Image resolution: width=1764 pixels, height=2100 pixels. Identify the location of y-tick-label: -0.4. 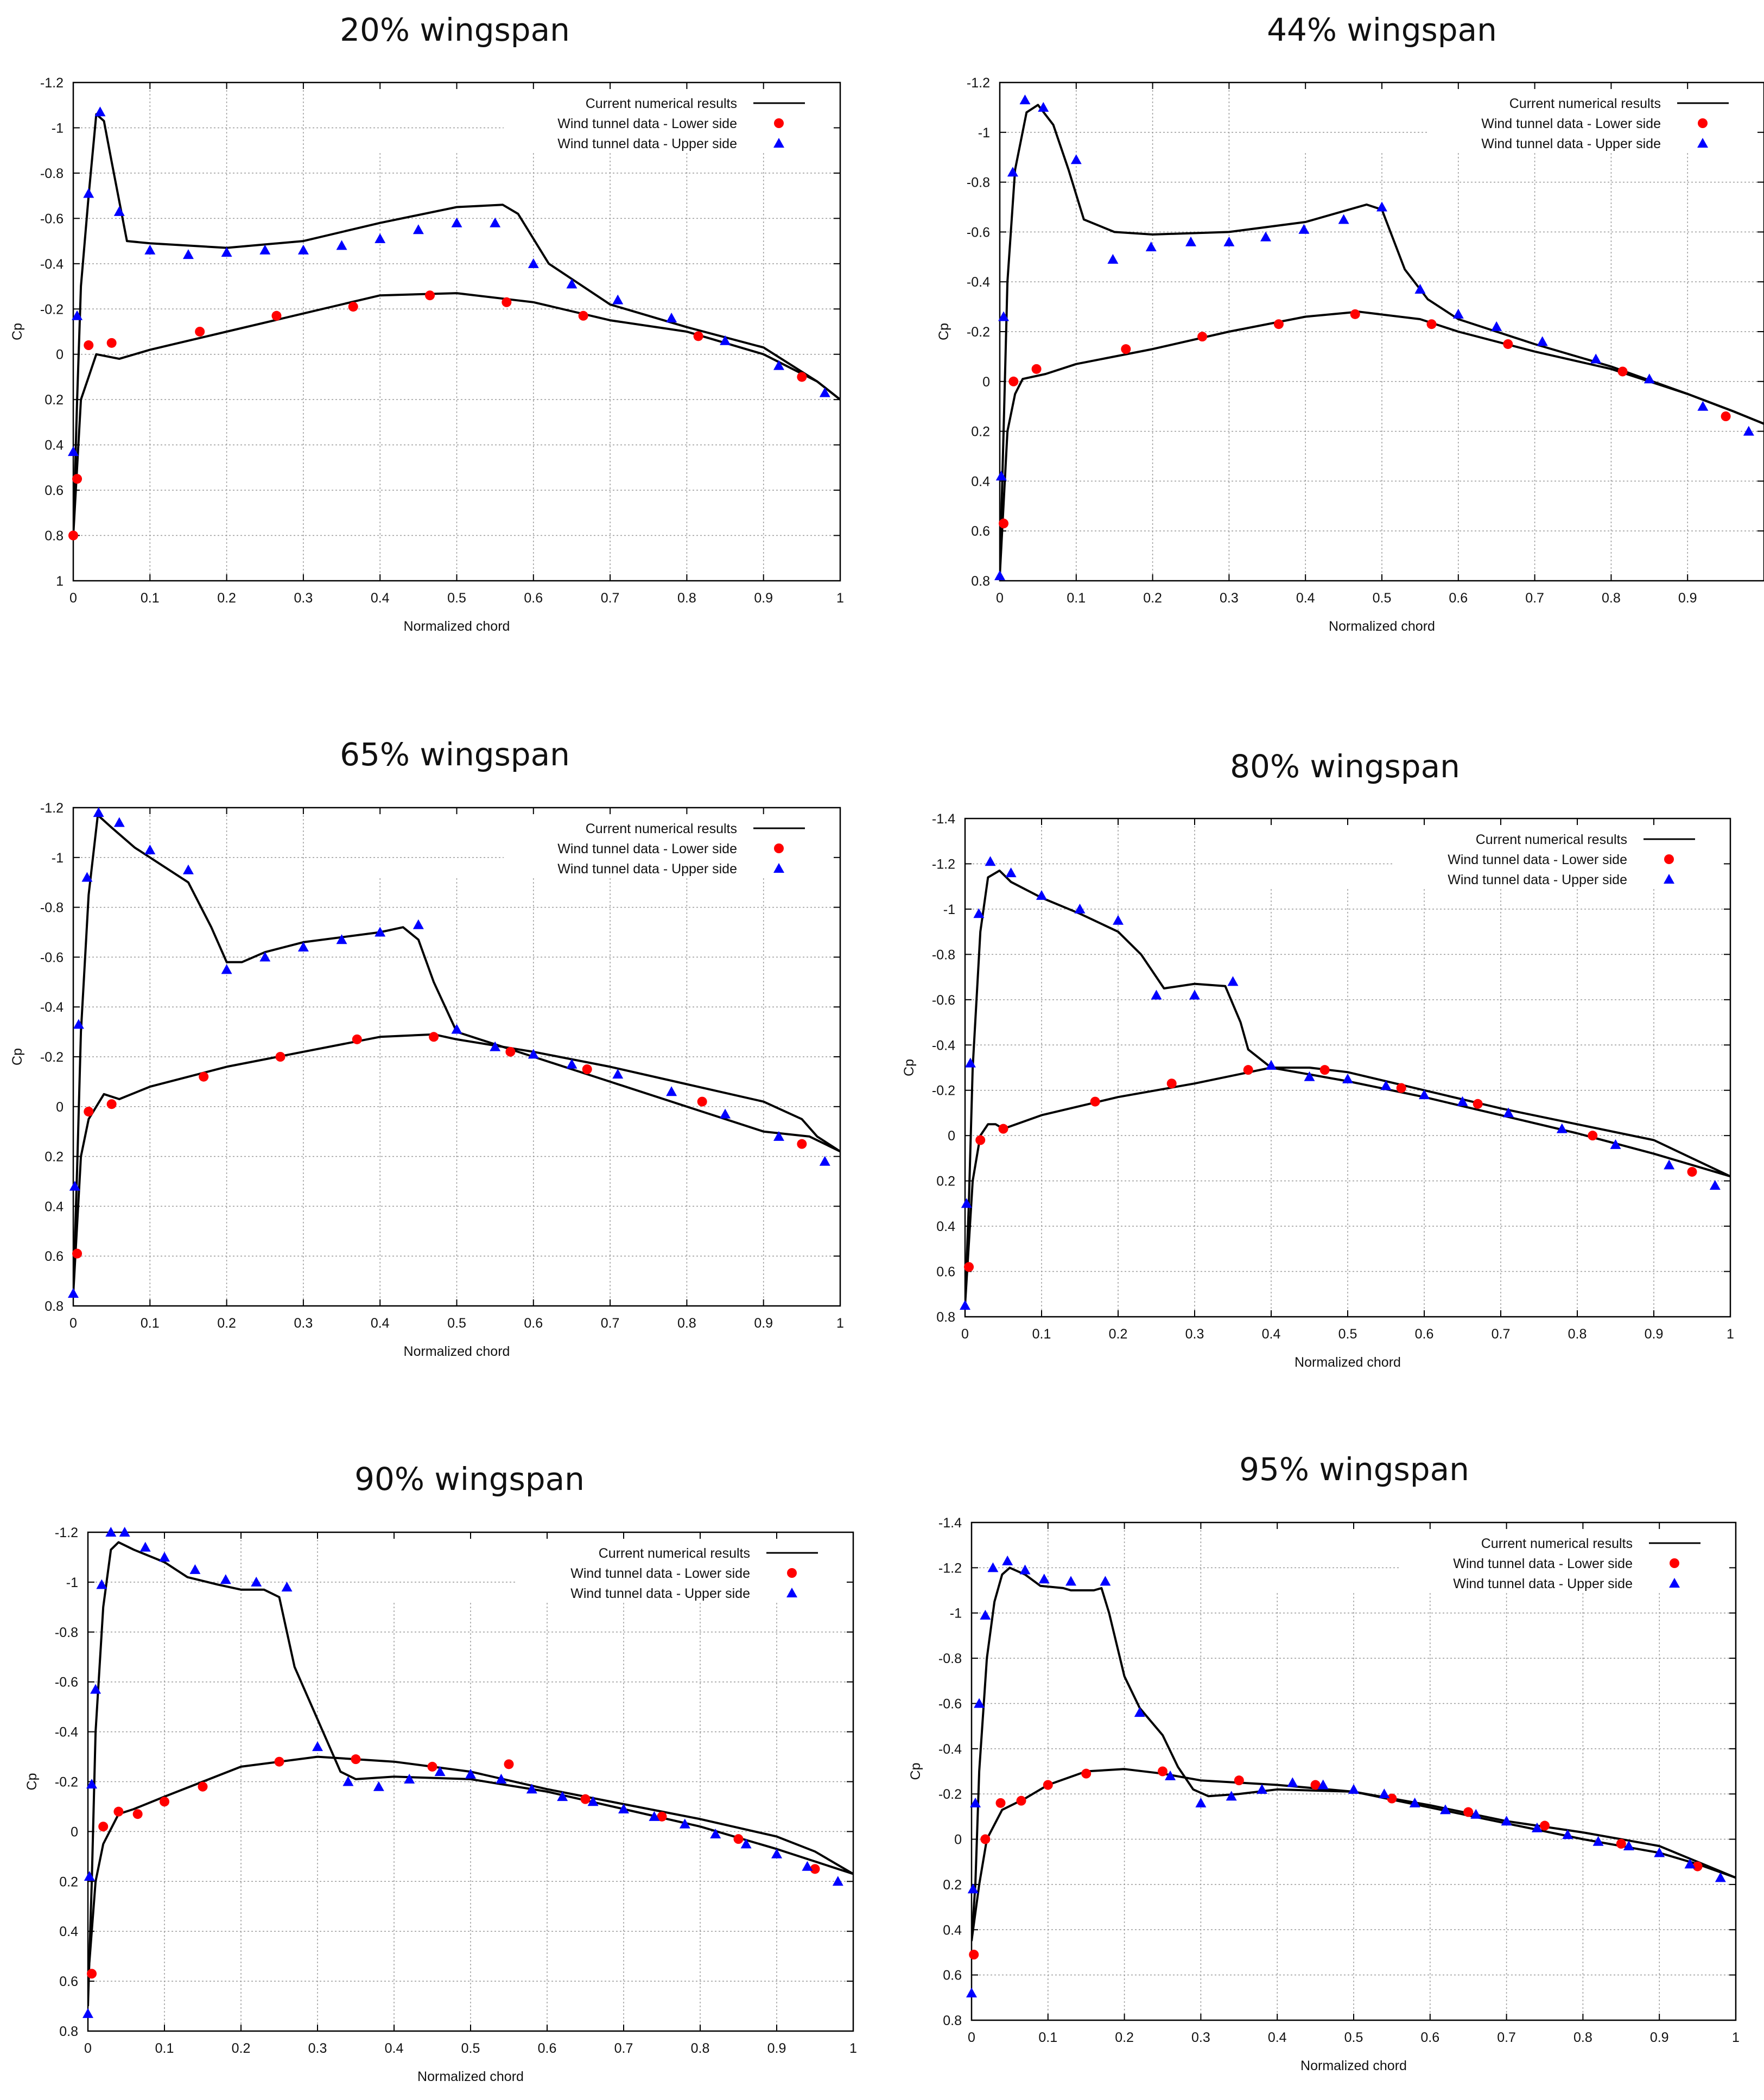
(52, 1008).